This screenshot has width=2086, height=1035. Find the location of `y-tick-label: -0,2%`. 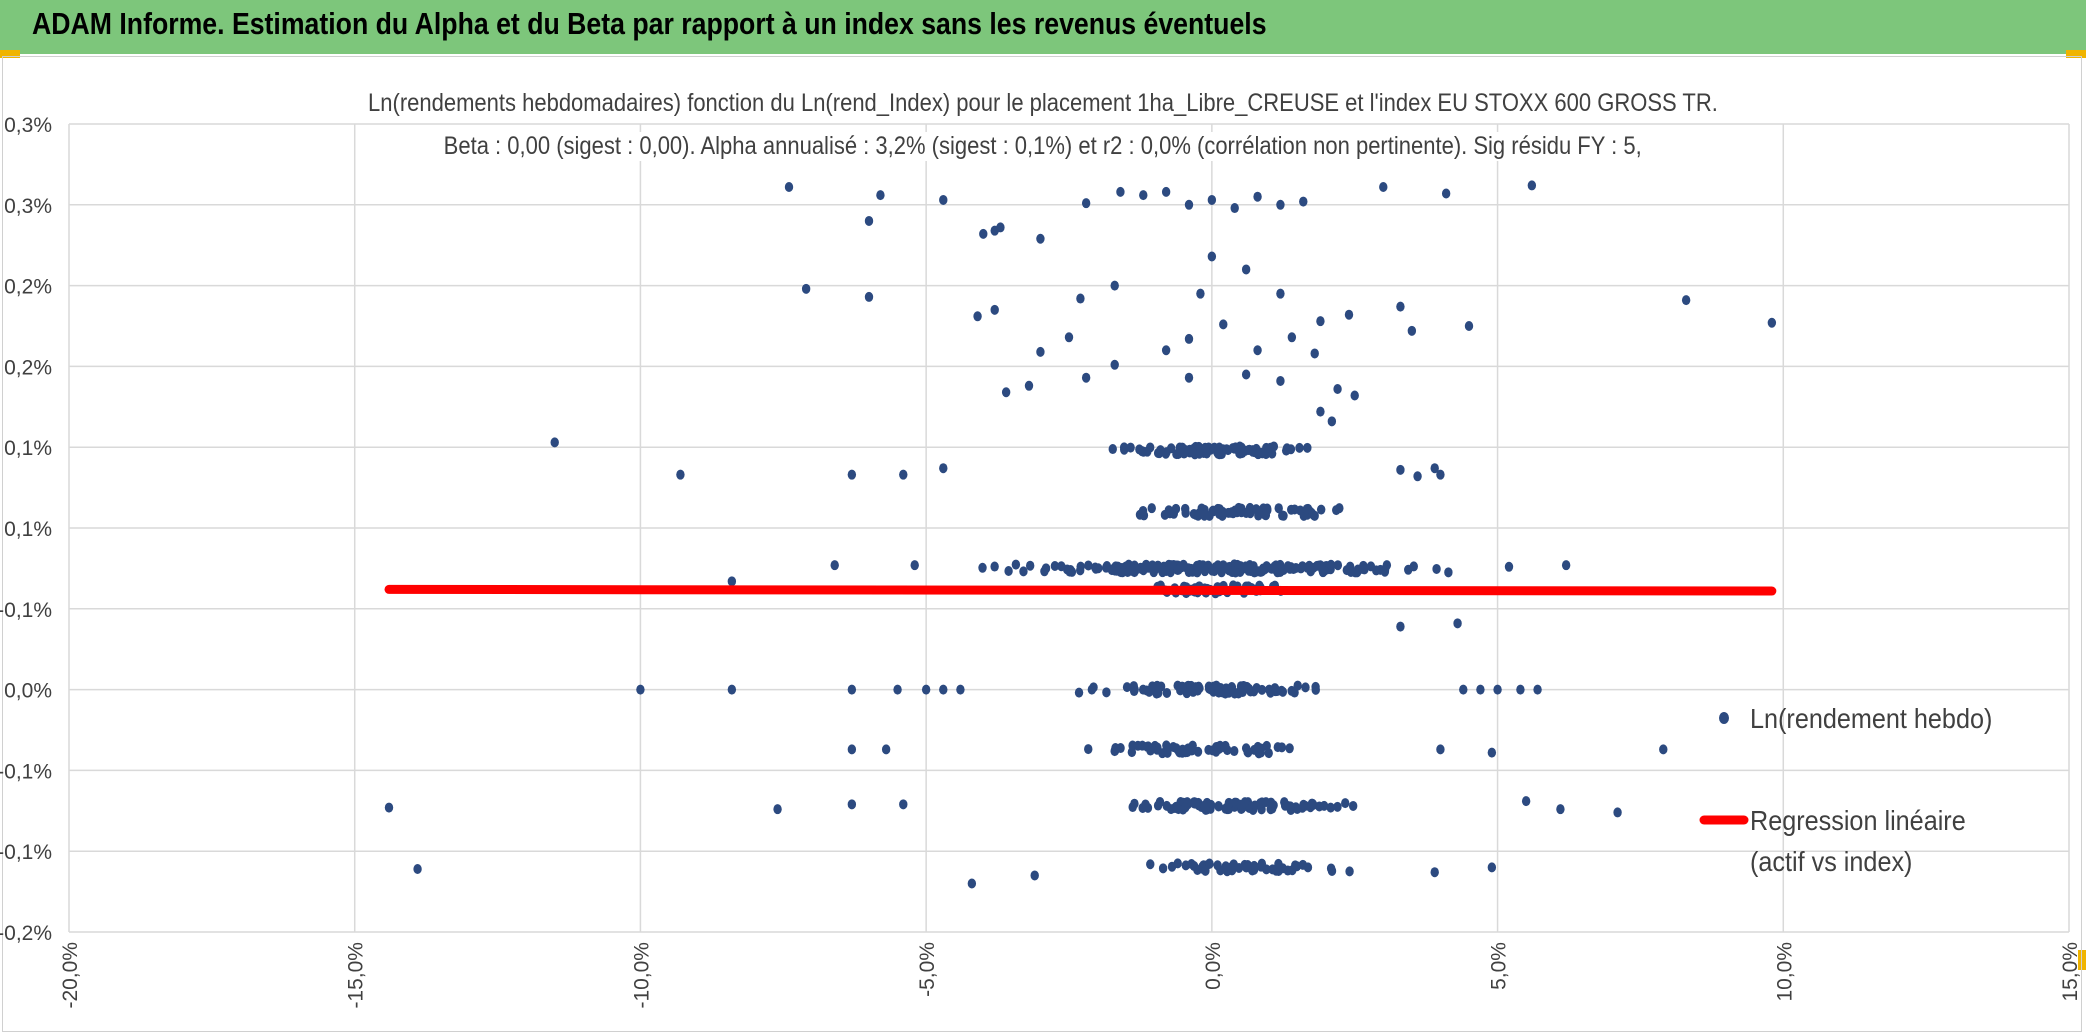

y-tick-label: -0,2% is located at coordinates (26, 933).